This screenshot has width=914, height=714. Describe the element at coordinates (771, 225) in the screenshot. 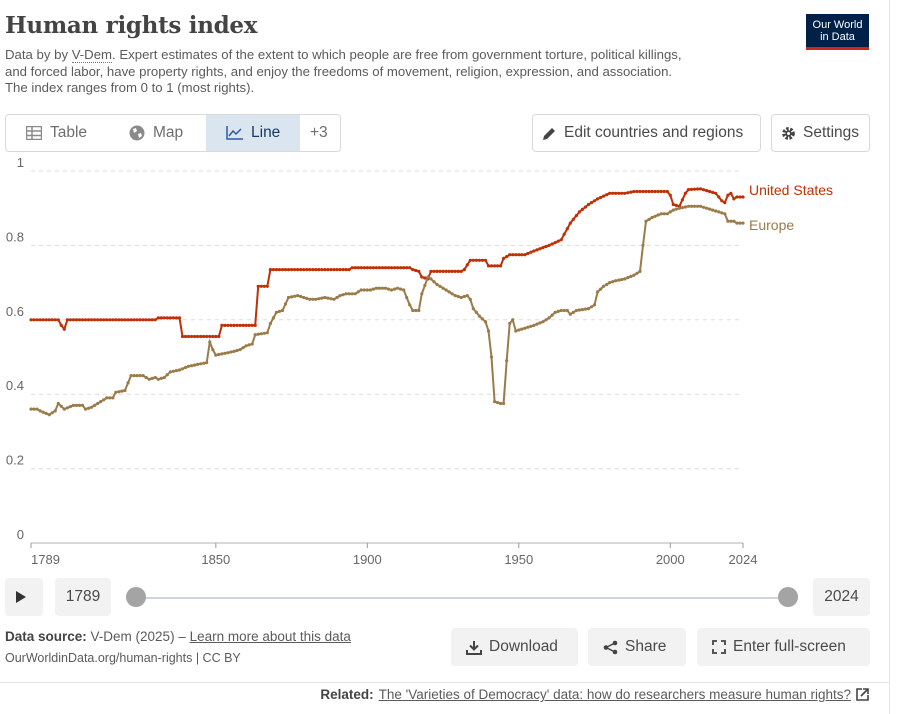

I see `series-label-europe: Europe` at that location.